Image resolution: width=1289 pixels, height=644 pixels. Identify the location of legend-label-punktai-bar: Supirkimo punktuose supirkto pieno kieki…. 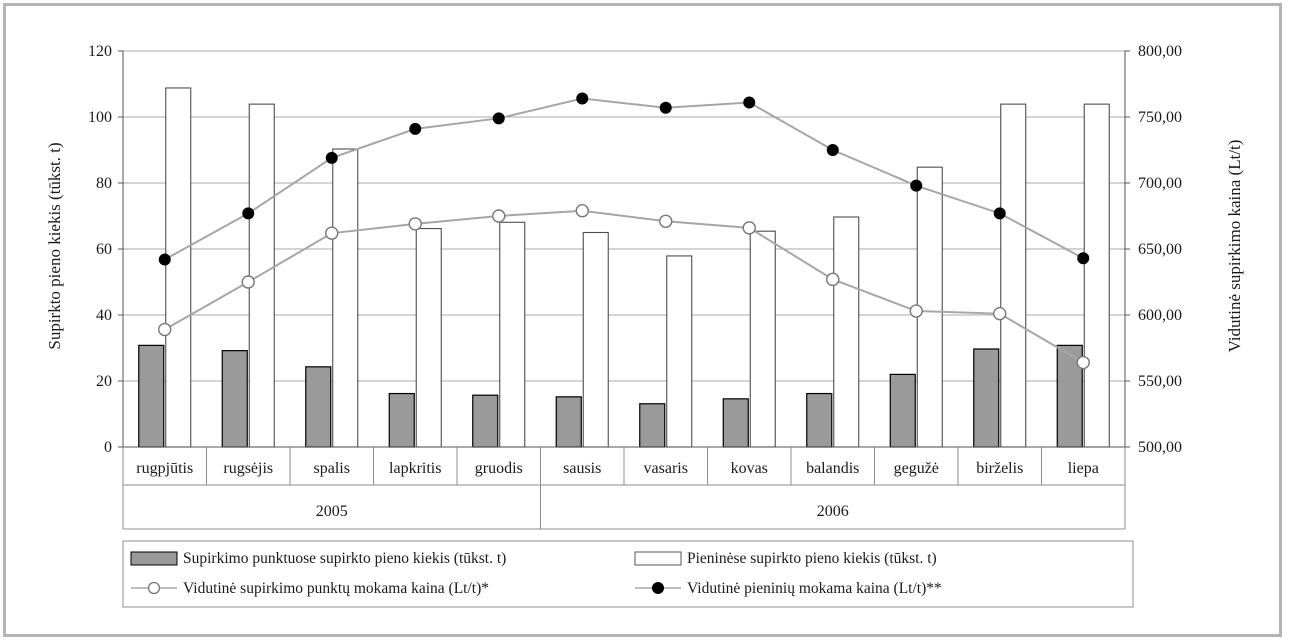
(344, 558).